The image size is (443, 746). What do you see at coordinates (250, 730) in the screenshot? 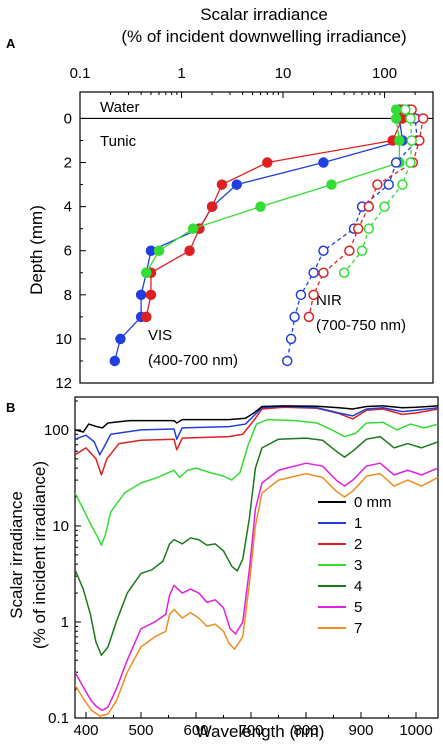
I see `panel-b-xtick-label: 700` at bounding box center [250, 730].